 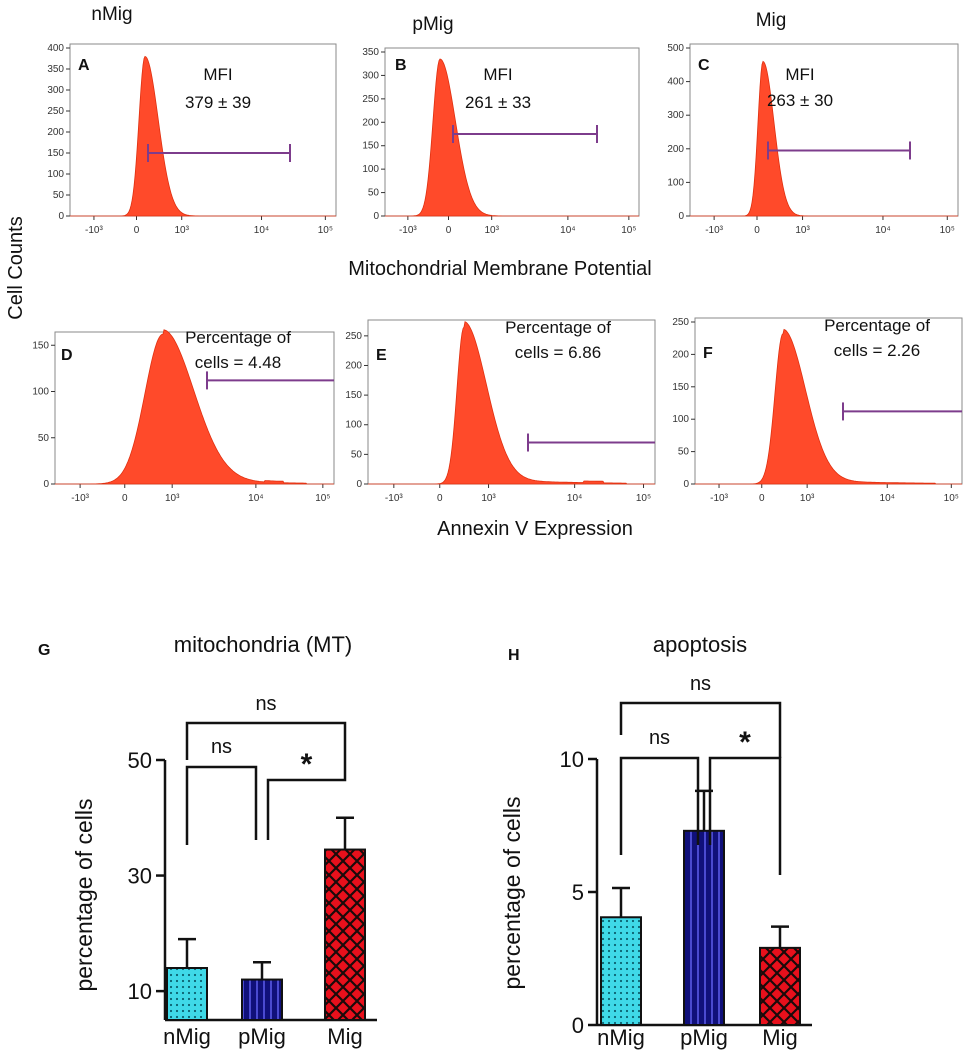 I want to click on x-axis-label-mmp: Mitochondrial Membrane Potential, so click(x=500, y=269).